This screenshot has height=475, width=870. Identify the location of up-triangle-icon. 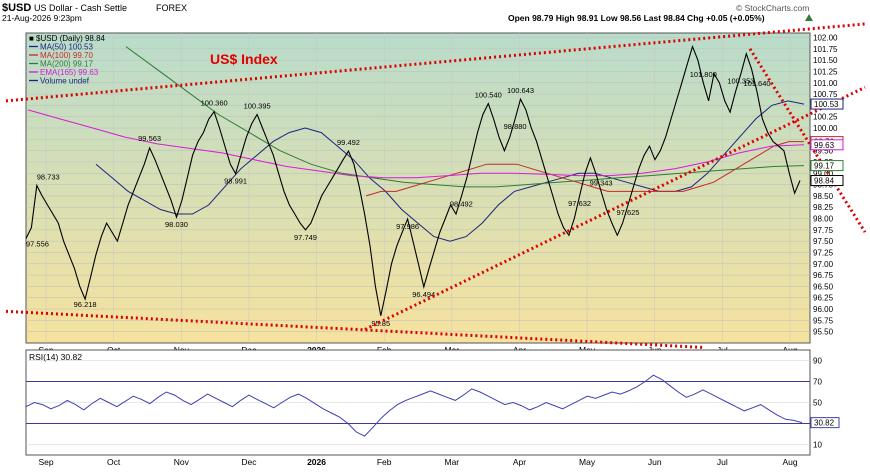
(809, 17).